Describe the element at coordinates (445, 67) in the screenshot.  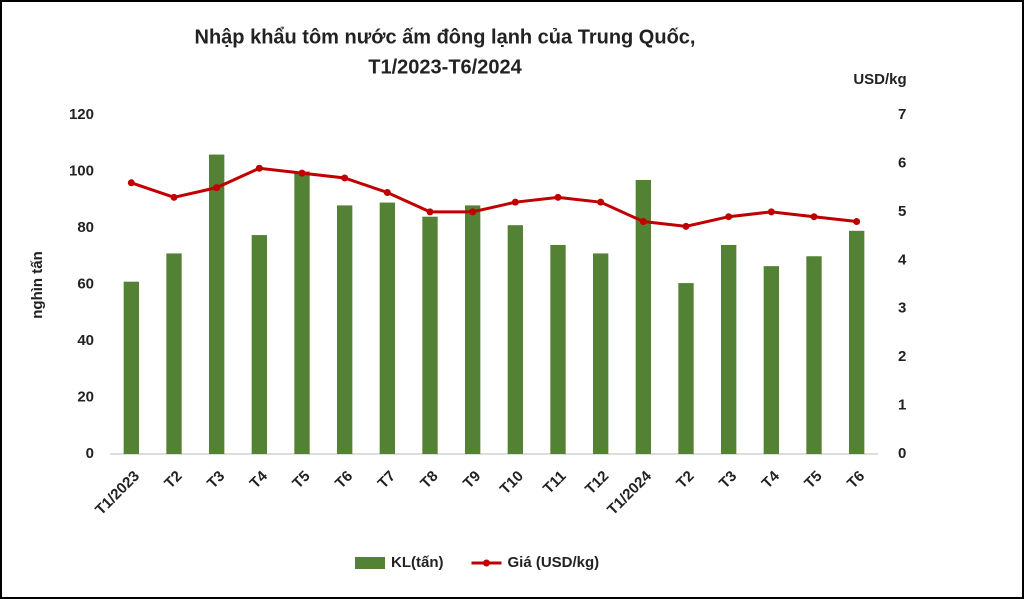
I see `chart-title: T1/2023-T6/2024` at that location.